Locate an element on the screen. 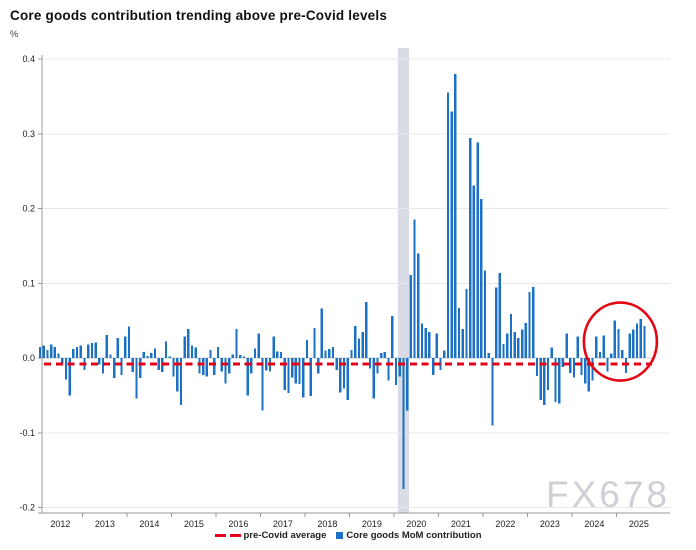 The width and height of the screenshot is (696, 550). red-dash-swatch-icon is located at coordinates (227, 535).